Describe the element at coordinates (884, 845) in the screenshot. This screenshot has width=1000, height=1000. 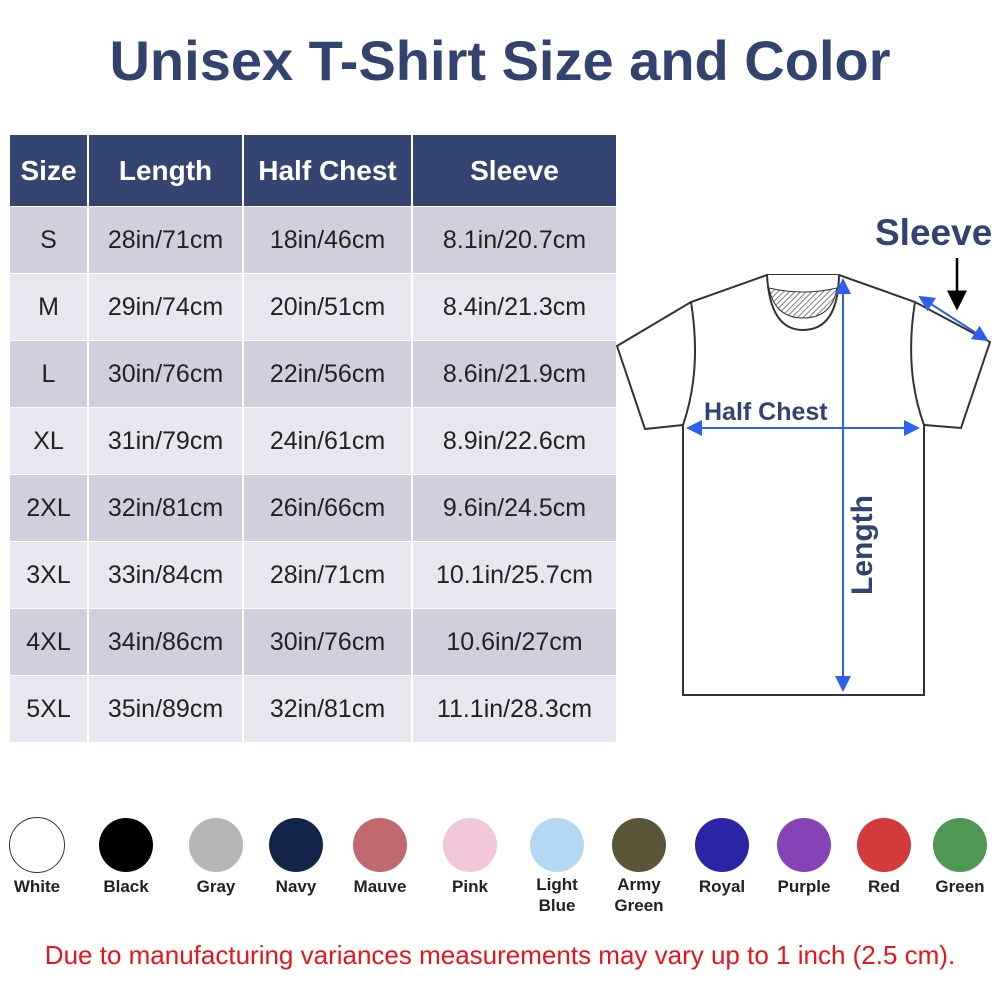
I see `color-swatch-red` at that location.